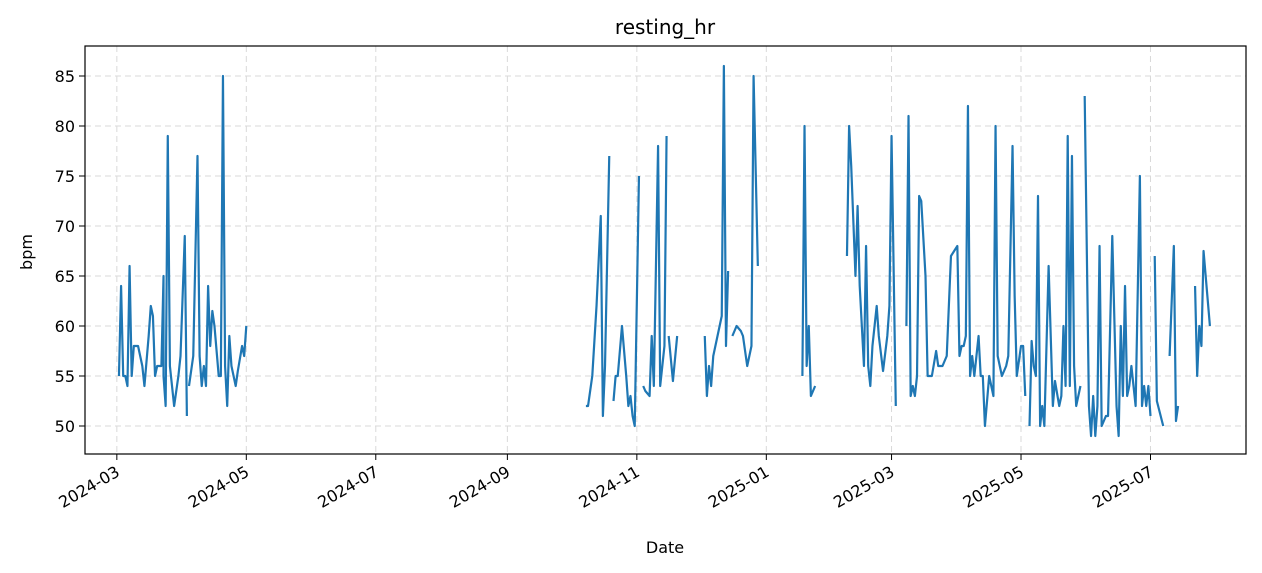 The image size is (1262, 573). What do you see at coordinates (65, 226) in the screenshot?
I see `y-tick-label: 70` at bounding box center [65, 226].